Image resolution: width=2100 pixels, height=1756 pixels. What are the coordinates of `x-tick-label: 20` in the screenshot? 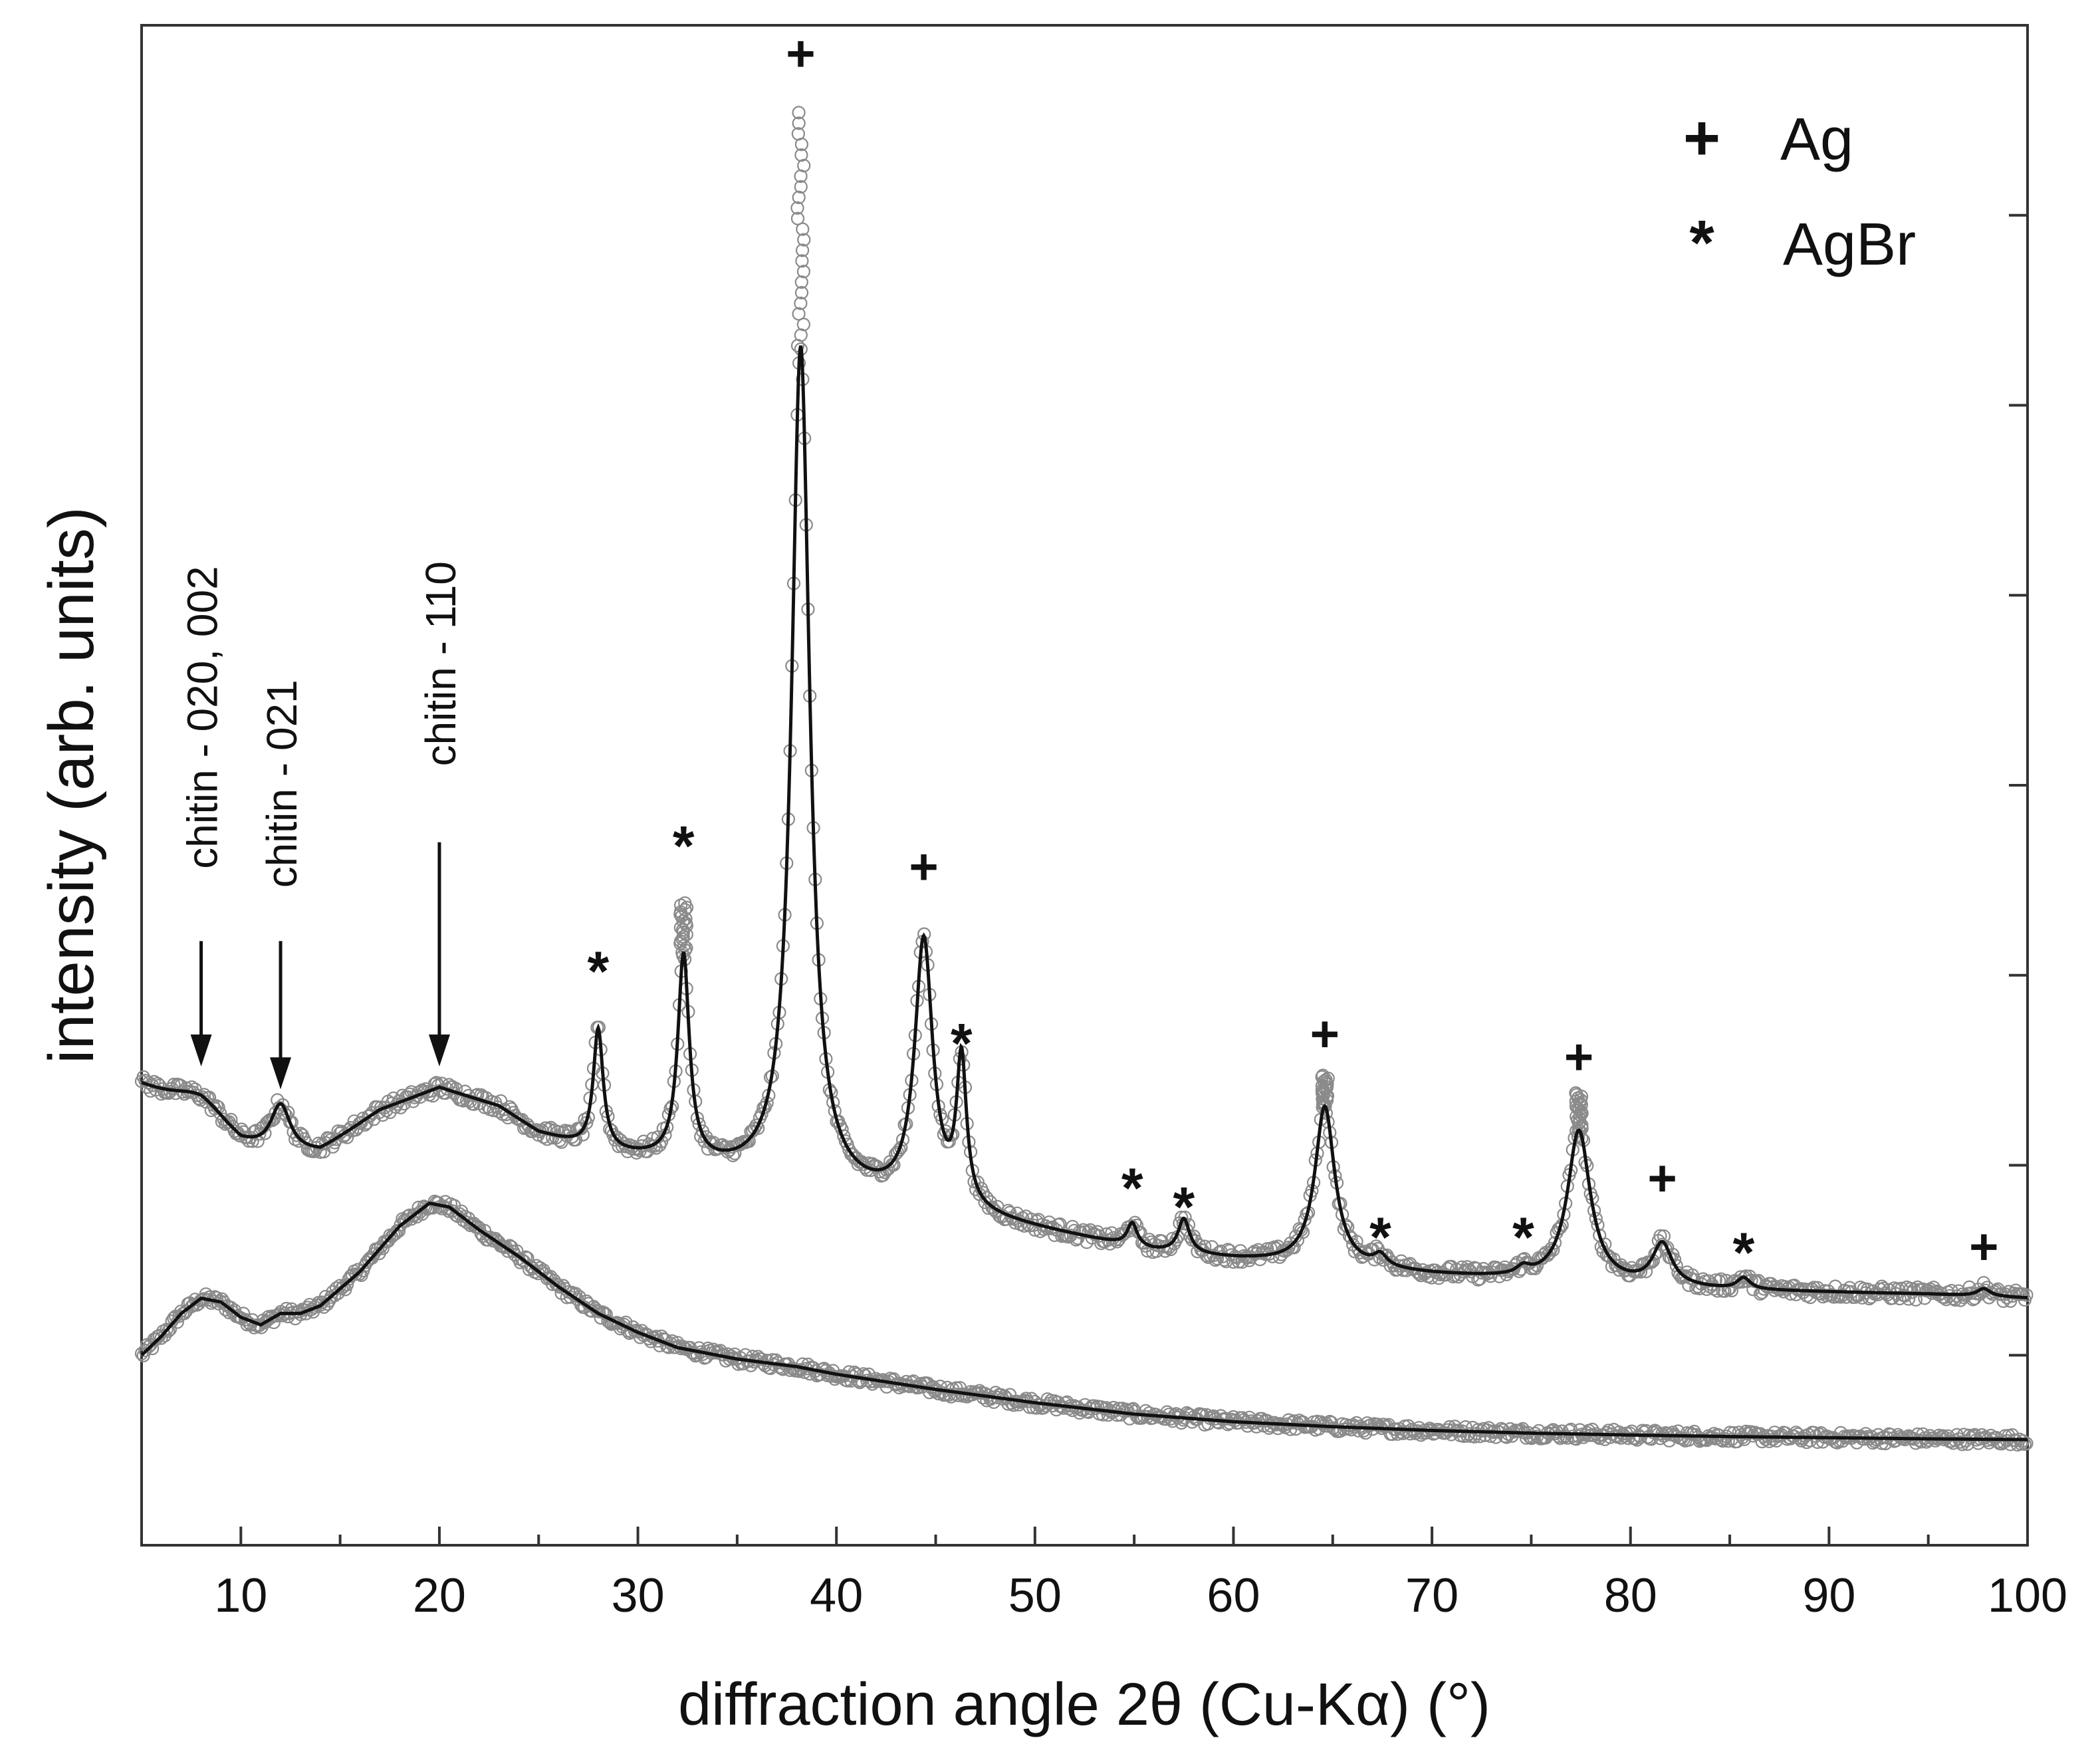 It's located at (439, 1595).